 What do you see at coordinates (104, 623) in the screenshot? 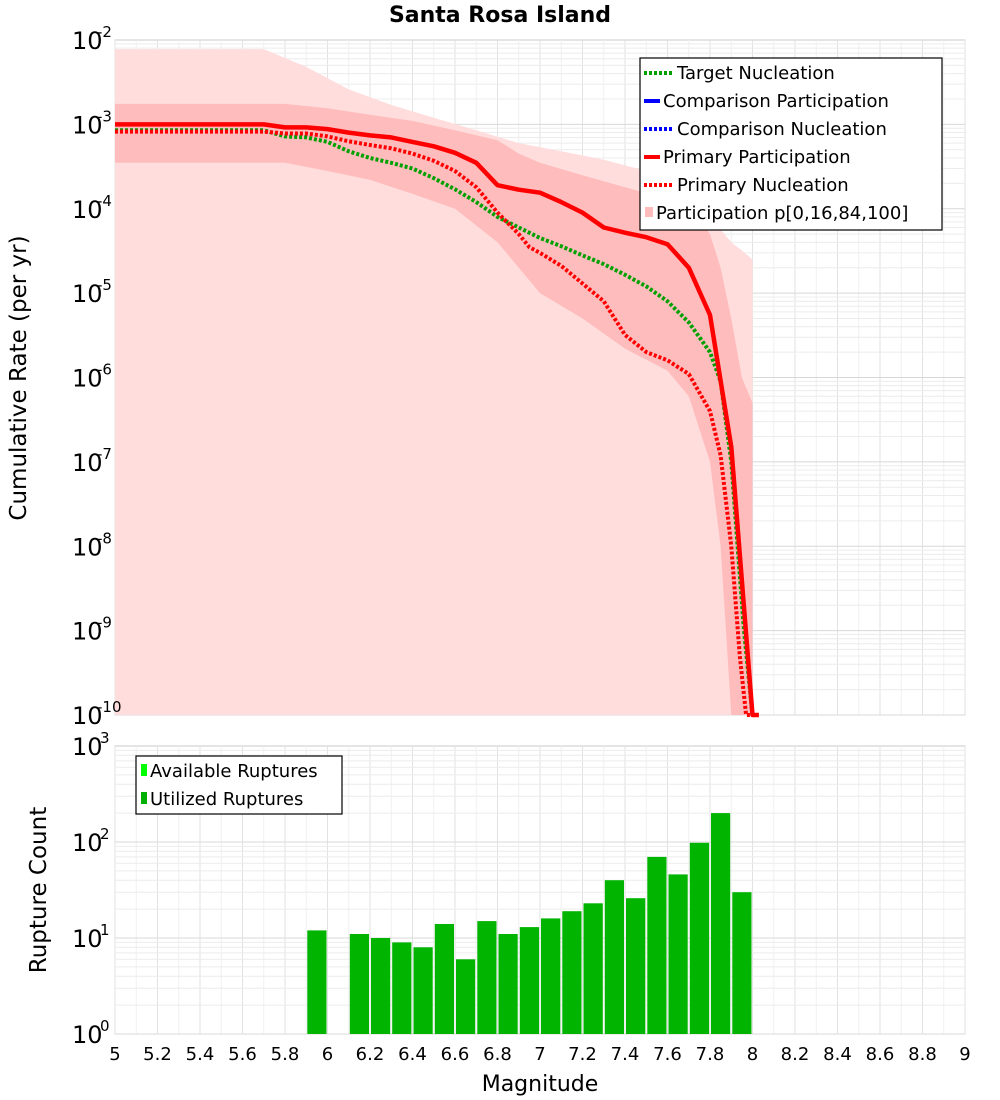
I see `y-tick-exponent: -9` at bounding box center [104, 623].